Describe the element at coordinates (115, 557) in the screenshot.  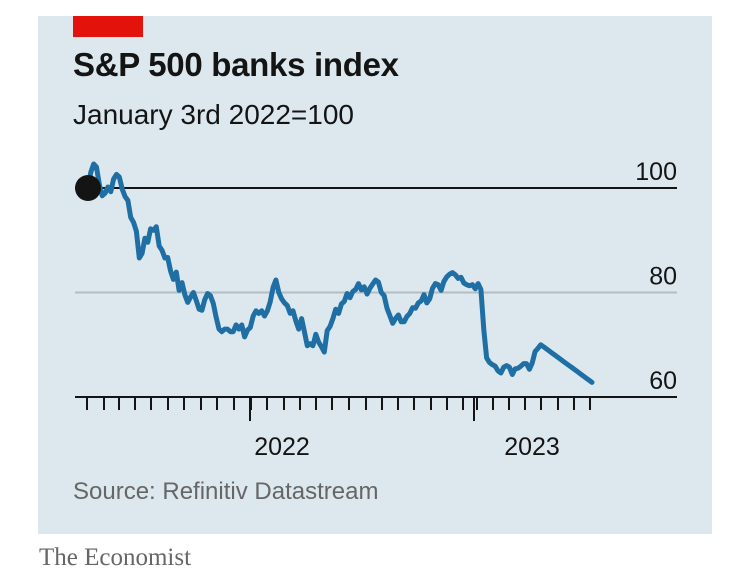
I see `publisher-name: The Economist` at that location.